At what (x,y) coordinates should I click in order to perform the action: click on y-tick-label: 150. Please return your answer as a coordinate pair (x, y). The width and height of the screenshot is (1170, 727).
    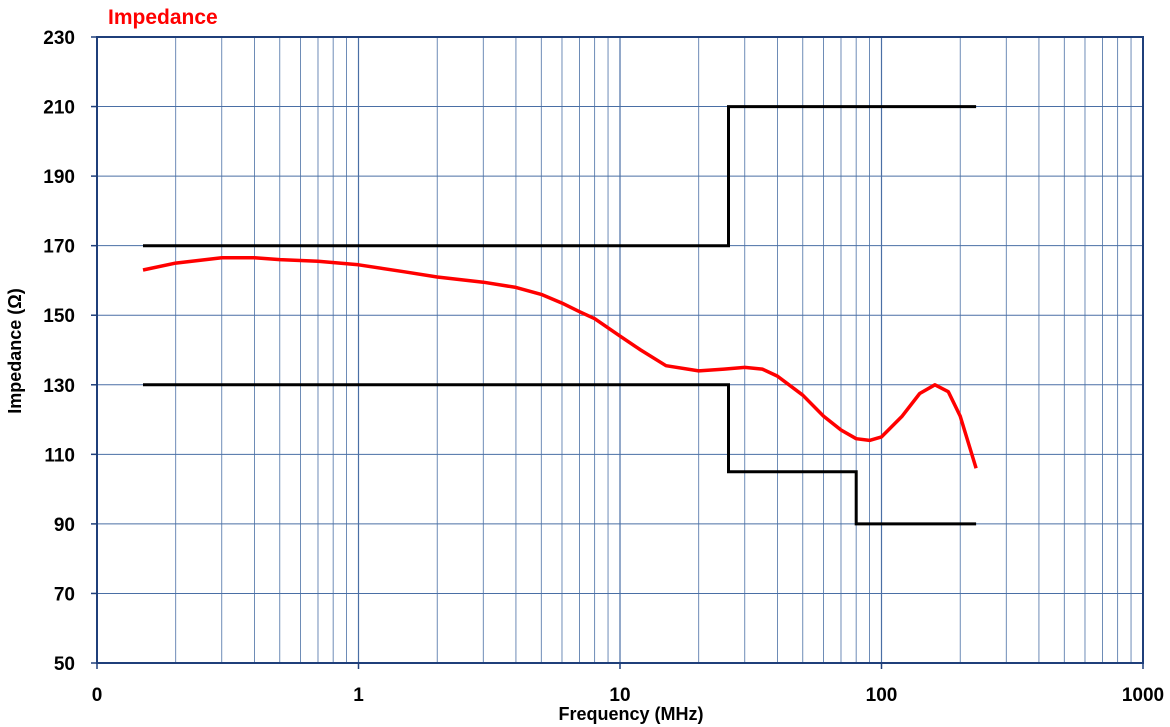
    Looking at the image, I should click on (59, 316).